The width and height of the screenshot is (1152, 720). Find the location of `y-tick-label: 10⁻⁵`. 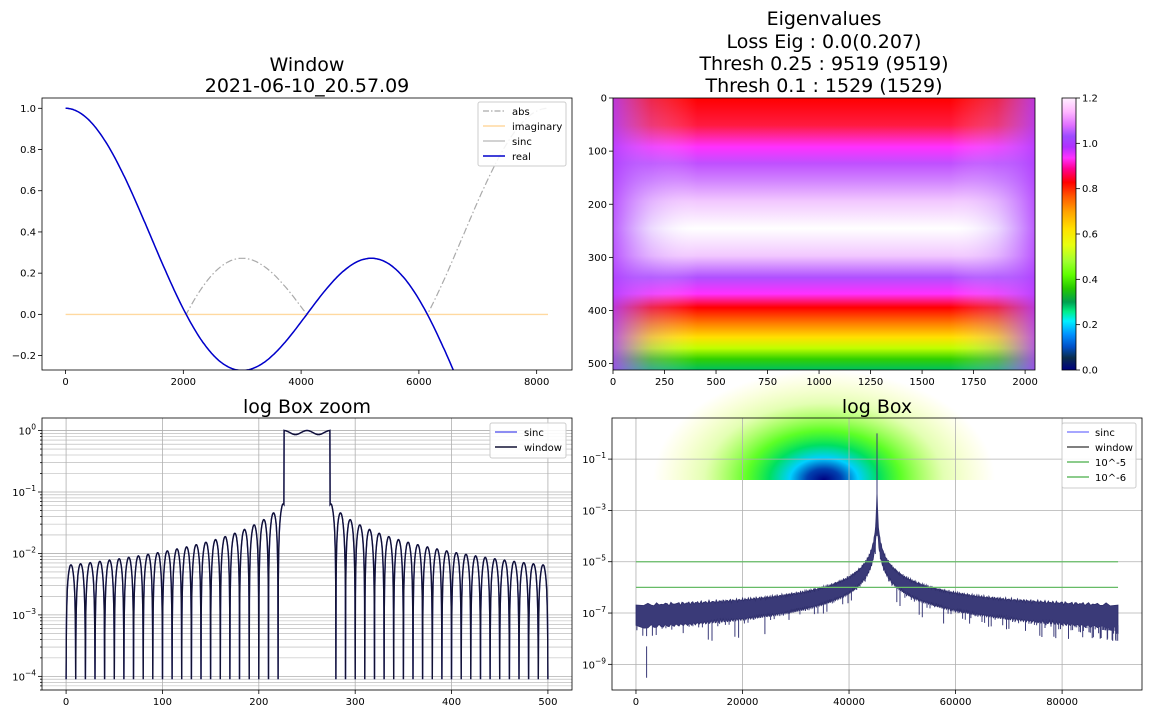

y-tick-label: 10⁻⁵ is located at coordinates (594, 561).